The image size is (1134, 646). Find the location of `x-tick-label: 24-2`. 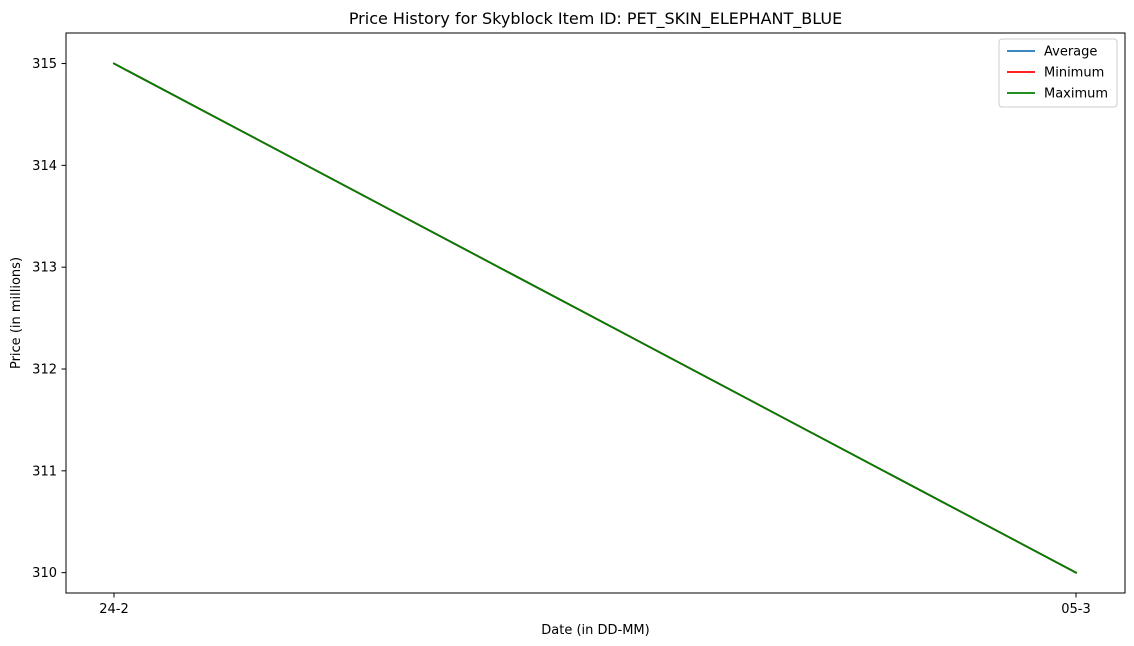

x-tick-label: 24-2 is located at coordinates (114, 609).